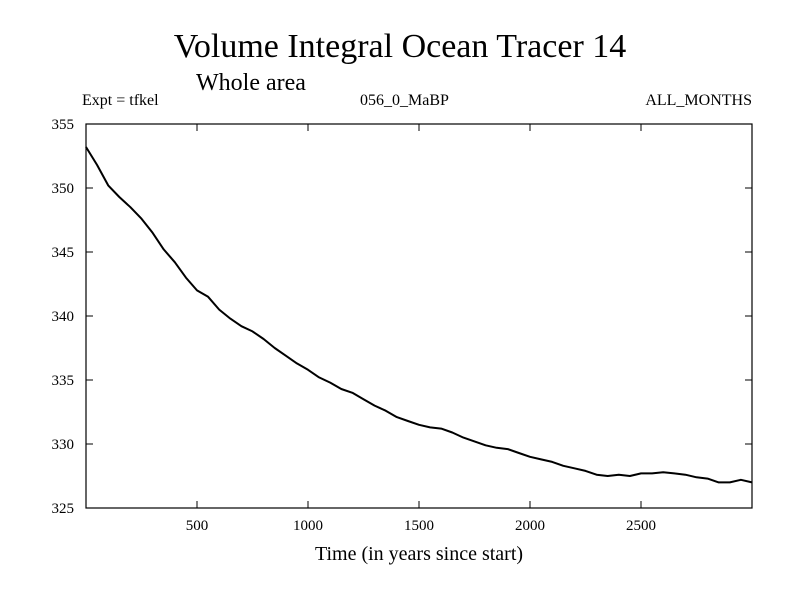 The width and height of the screenshot is (800, 600). I want to click on months-label: ALL_MONTHS, so click(698, 100).